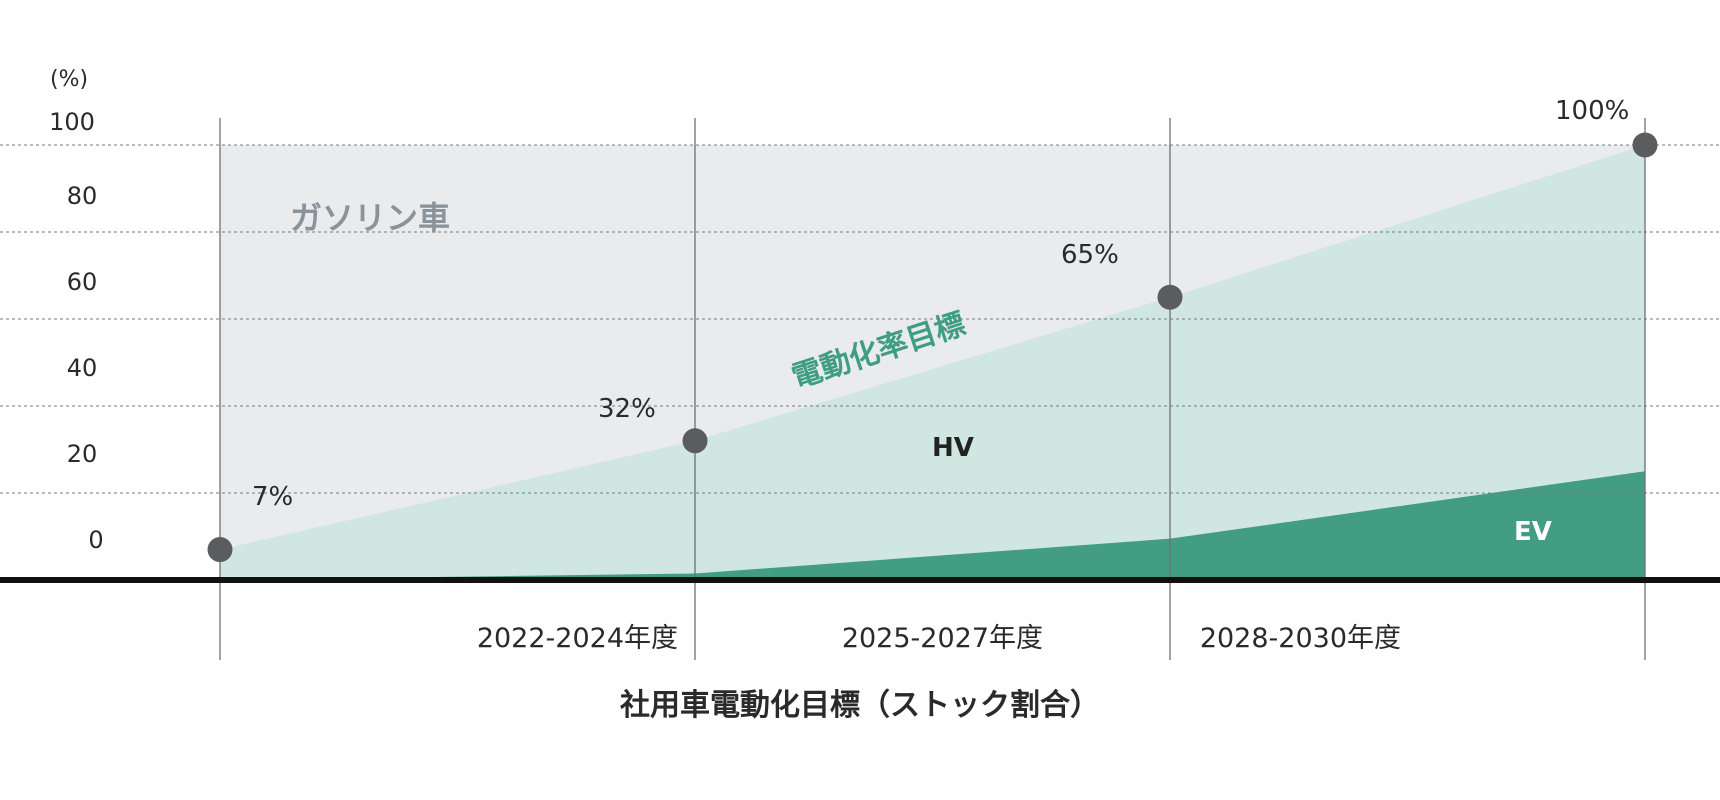  Describe the element at coordinates (82, 454) in the screenshot. I see `y-tick-label: 20` at that location.